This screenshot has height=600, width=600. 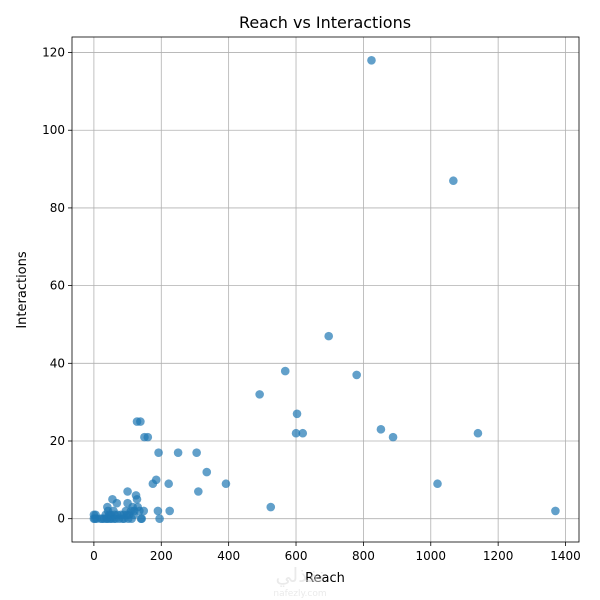 What do you see at coordinates (299, 594) in the screenshot?
I see `watermark-url: nafezly.com` at bounding box center [299, 594].